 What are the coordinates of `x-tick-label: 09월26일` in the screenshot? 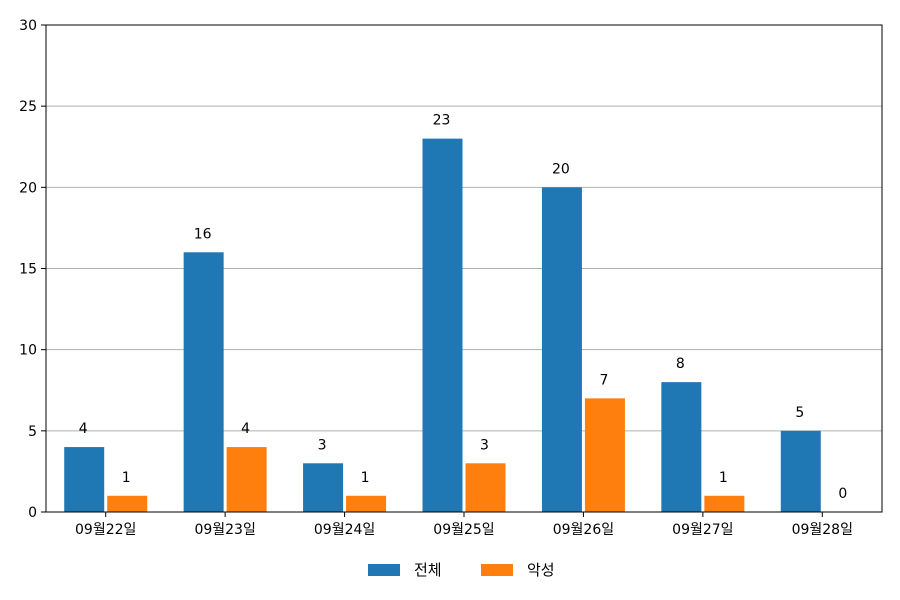 It's located at (583, 530).